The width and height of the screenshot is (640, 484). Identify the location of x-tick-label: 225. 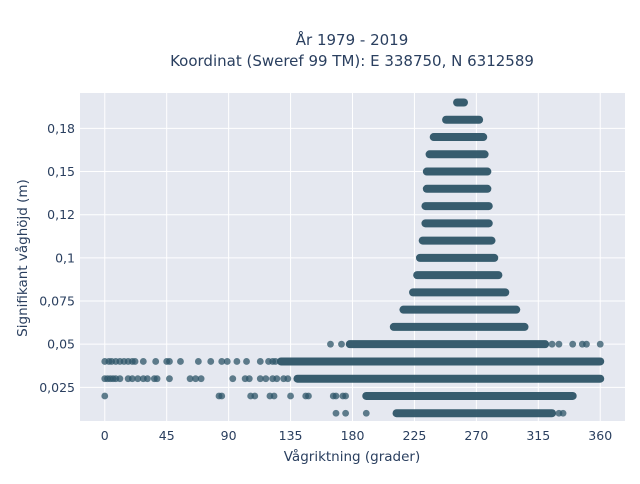
(415, 435).